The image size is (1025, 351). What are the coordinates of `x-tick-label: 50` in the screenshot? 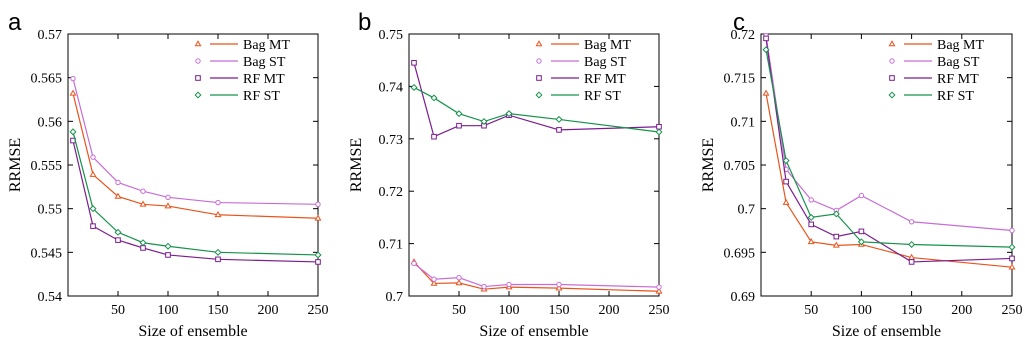 It's located at (459, 310).